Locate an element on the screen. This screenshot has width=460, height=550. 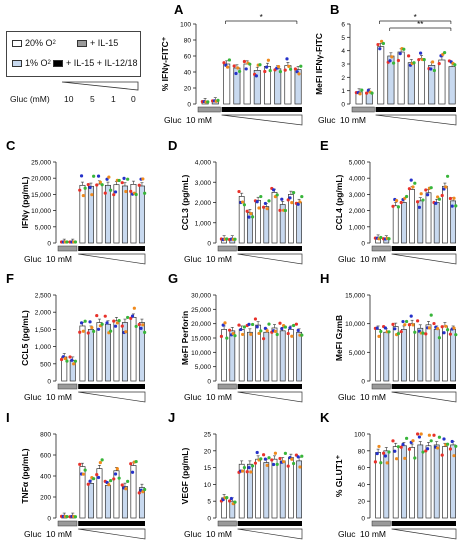
y-tick-label: 80 is located at coordinates (362, 451).